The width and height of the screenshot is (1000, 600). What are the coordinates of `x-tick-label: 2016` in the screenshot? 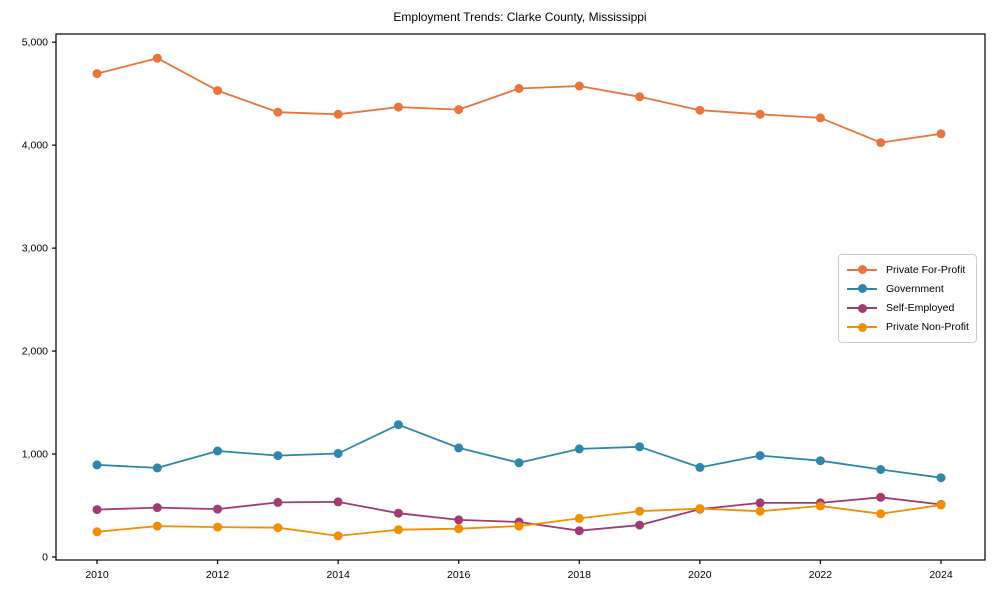 It's located at (459, 575).